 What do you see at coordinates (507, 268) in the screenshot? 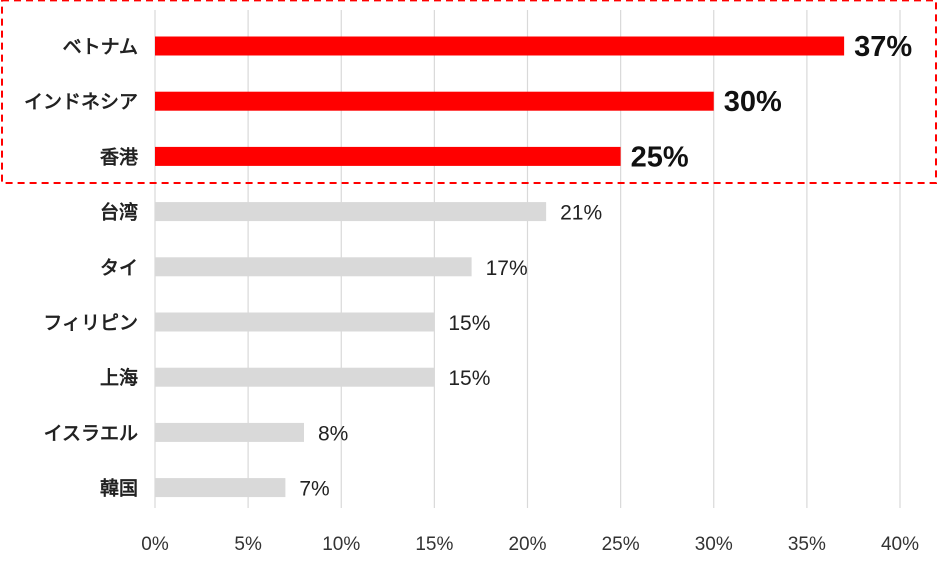
I see `value-label: 17%` at bounding box center [507, 268].